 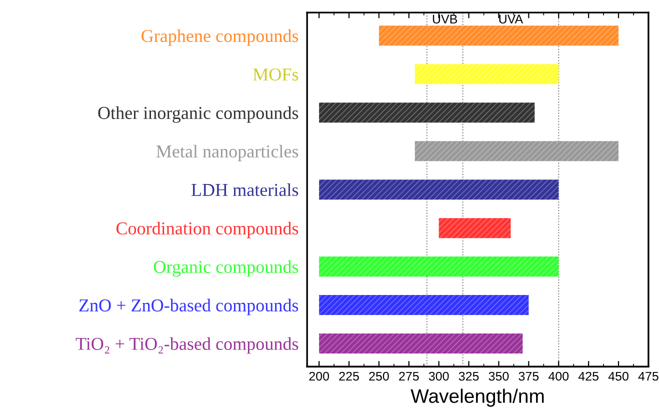 What do you see at coordinates (558, 376) in the screenshot?
I see `x-tick-label: 400` at bounding box center [558, 376].